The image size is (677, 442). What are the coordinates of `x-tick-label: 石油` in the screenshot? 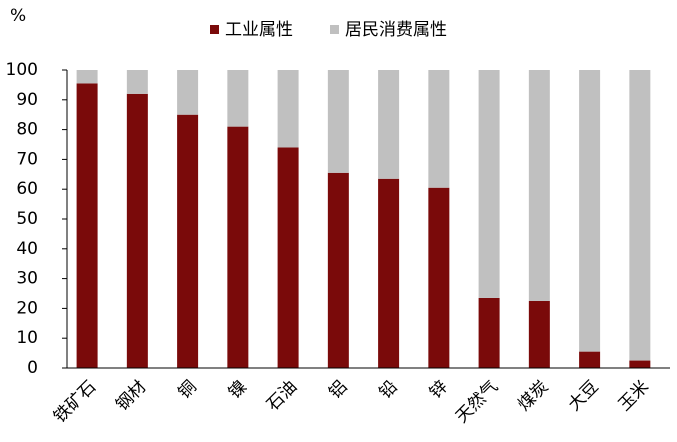 It's located at (282, 396).